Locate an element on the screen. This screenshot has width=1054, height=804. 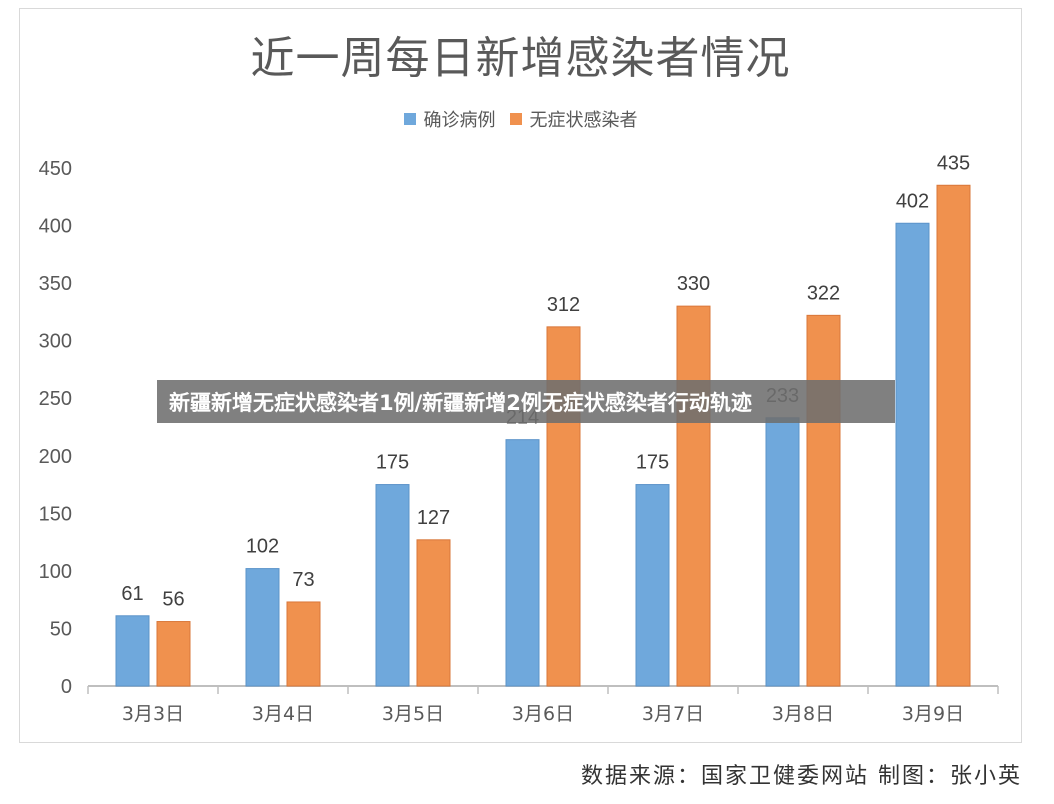
x-tick-label: 3月6日 is located at coordinates (543, 714).